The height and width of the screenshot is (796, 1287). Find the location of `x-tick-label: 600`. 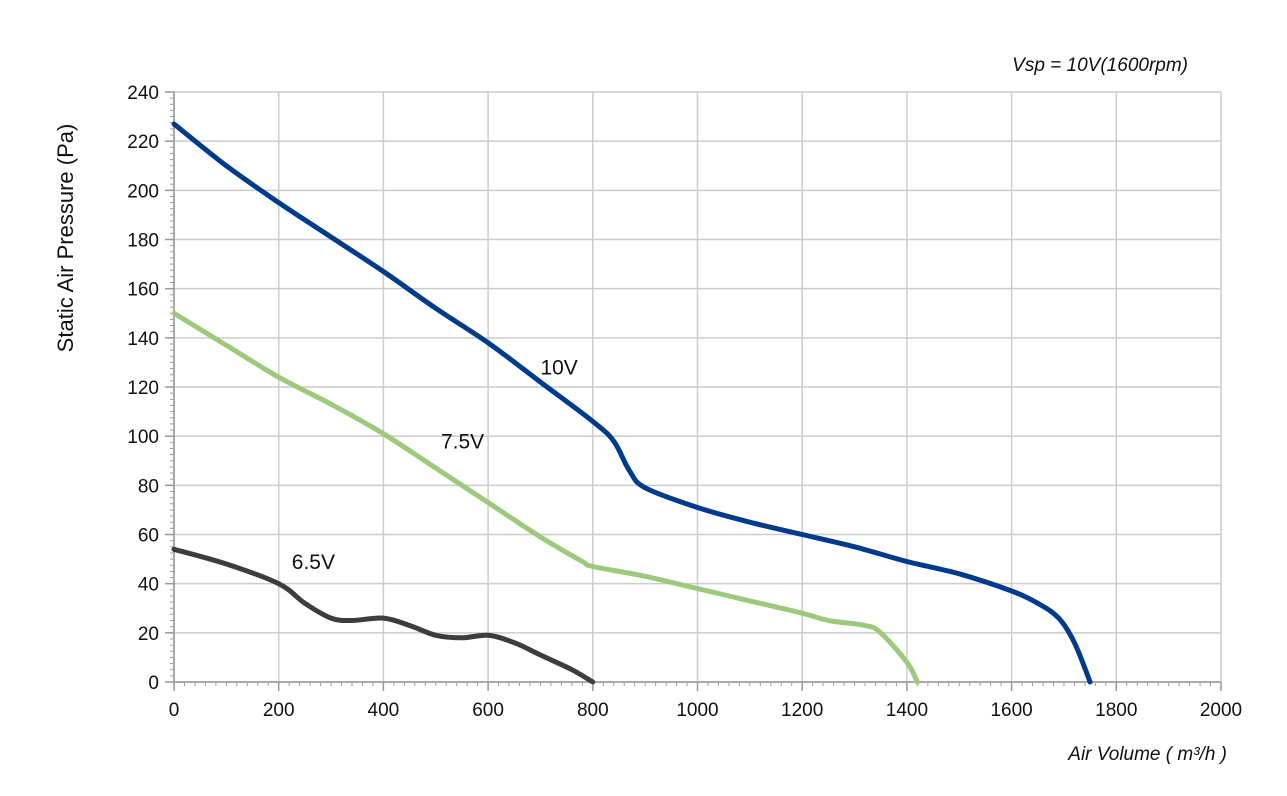

x-tick-label: 600 is located at coordinates (488, 710).